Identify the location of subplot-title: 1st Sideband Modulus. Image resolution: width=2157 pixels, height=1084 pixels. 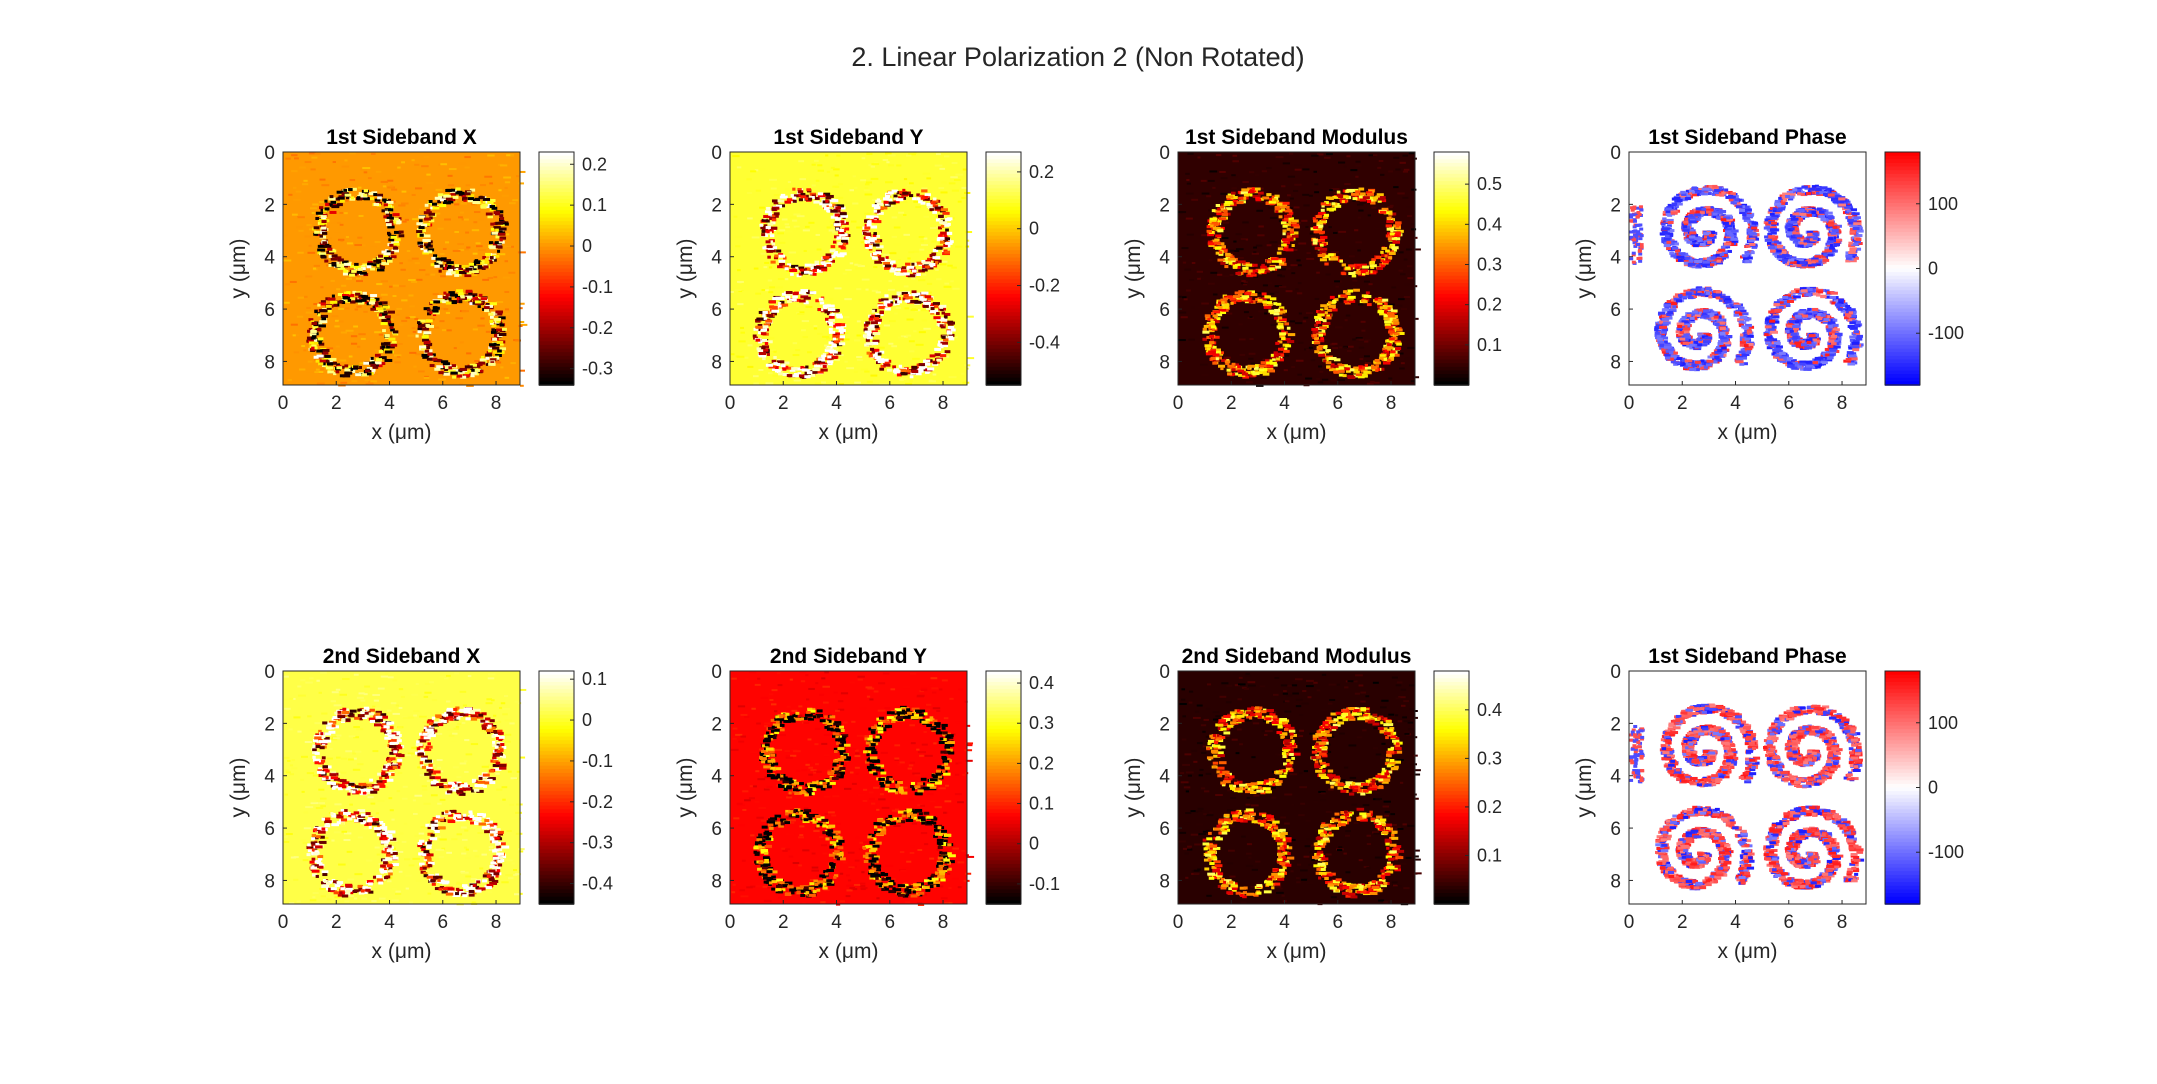
(1296, 137).